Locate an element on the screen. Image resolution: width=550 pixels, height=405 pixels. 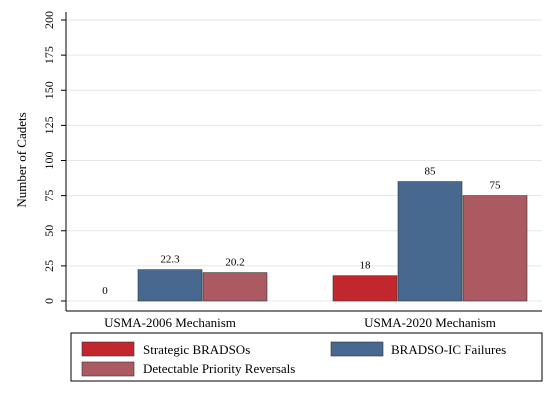
legend-label: Strategic BRADSOs is located at coordinates (196, 349).